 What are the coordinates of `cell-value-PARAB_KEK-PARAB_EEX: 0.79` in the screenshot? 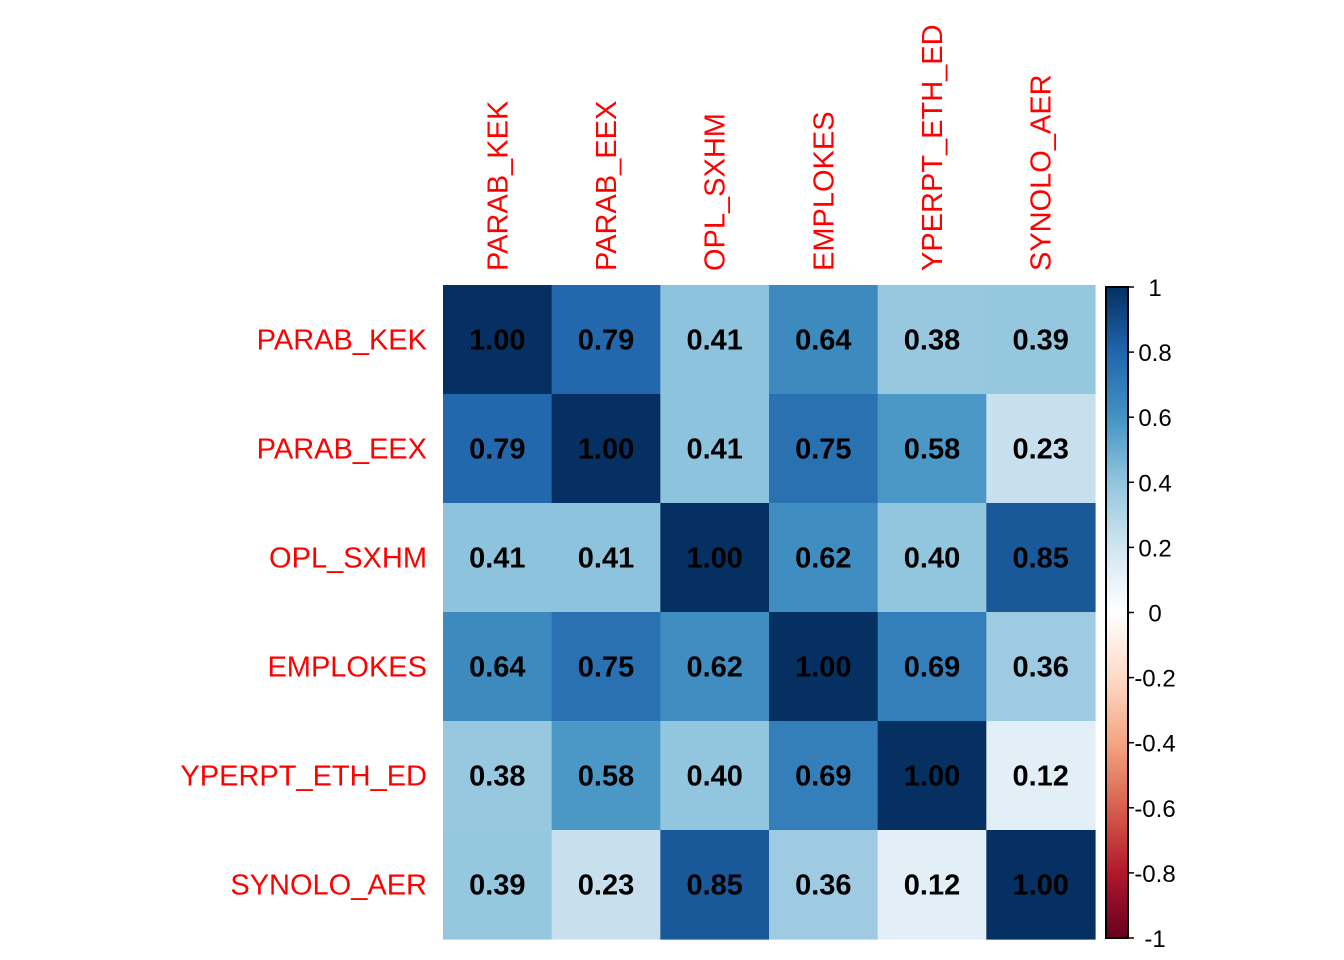 It's located at (606, 341).